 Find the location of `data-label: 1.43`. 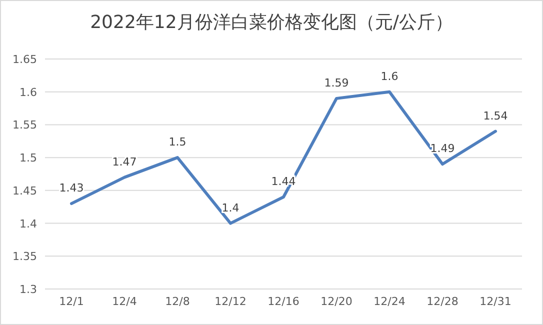

data-label: 1.43 is located at coordinates (71, 188).